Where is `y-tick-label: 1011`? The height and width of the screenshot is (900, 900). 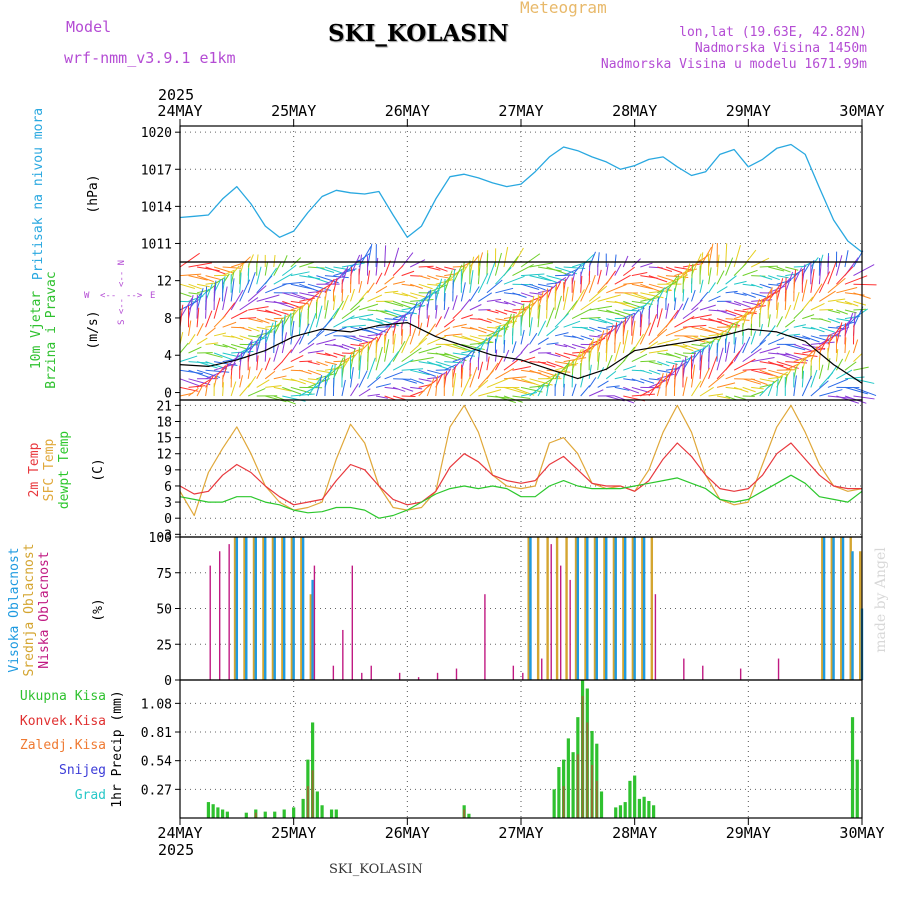 y-tick-label: 1011 is located at coordinates (156, 244).